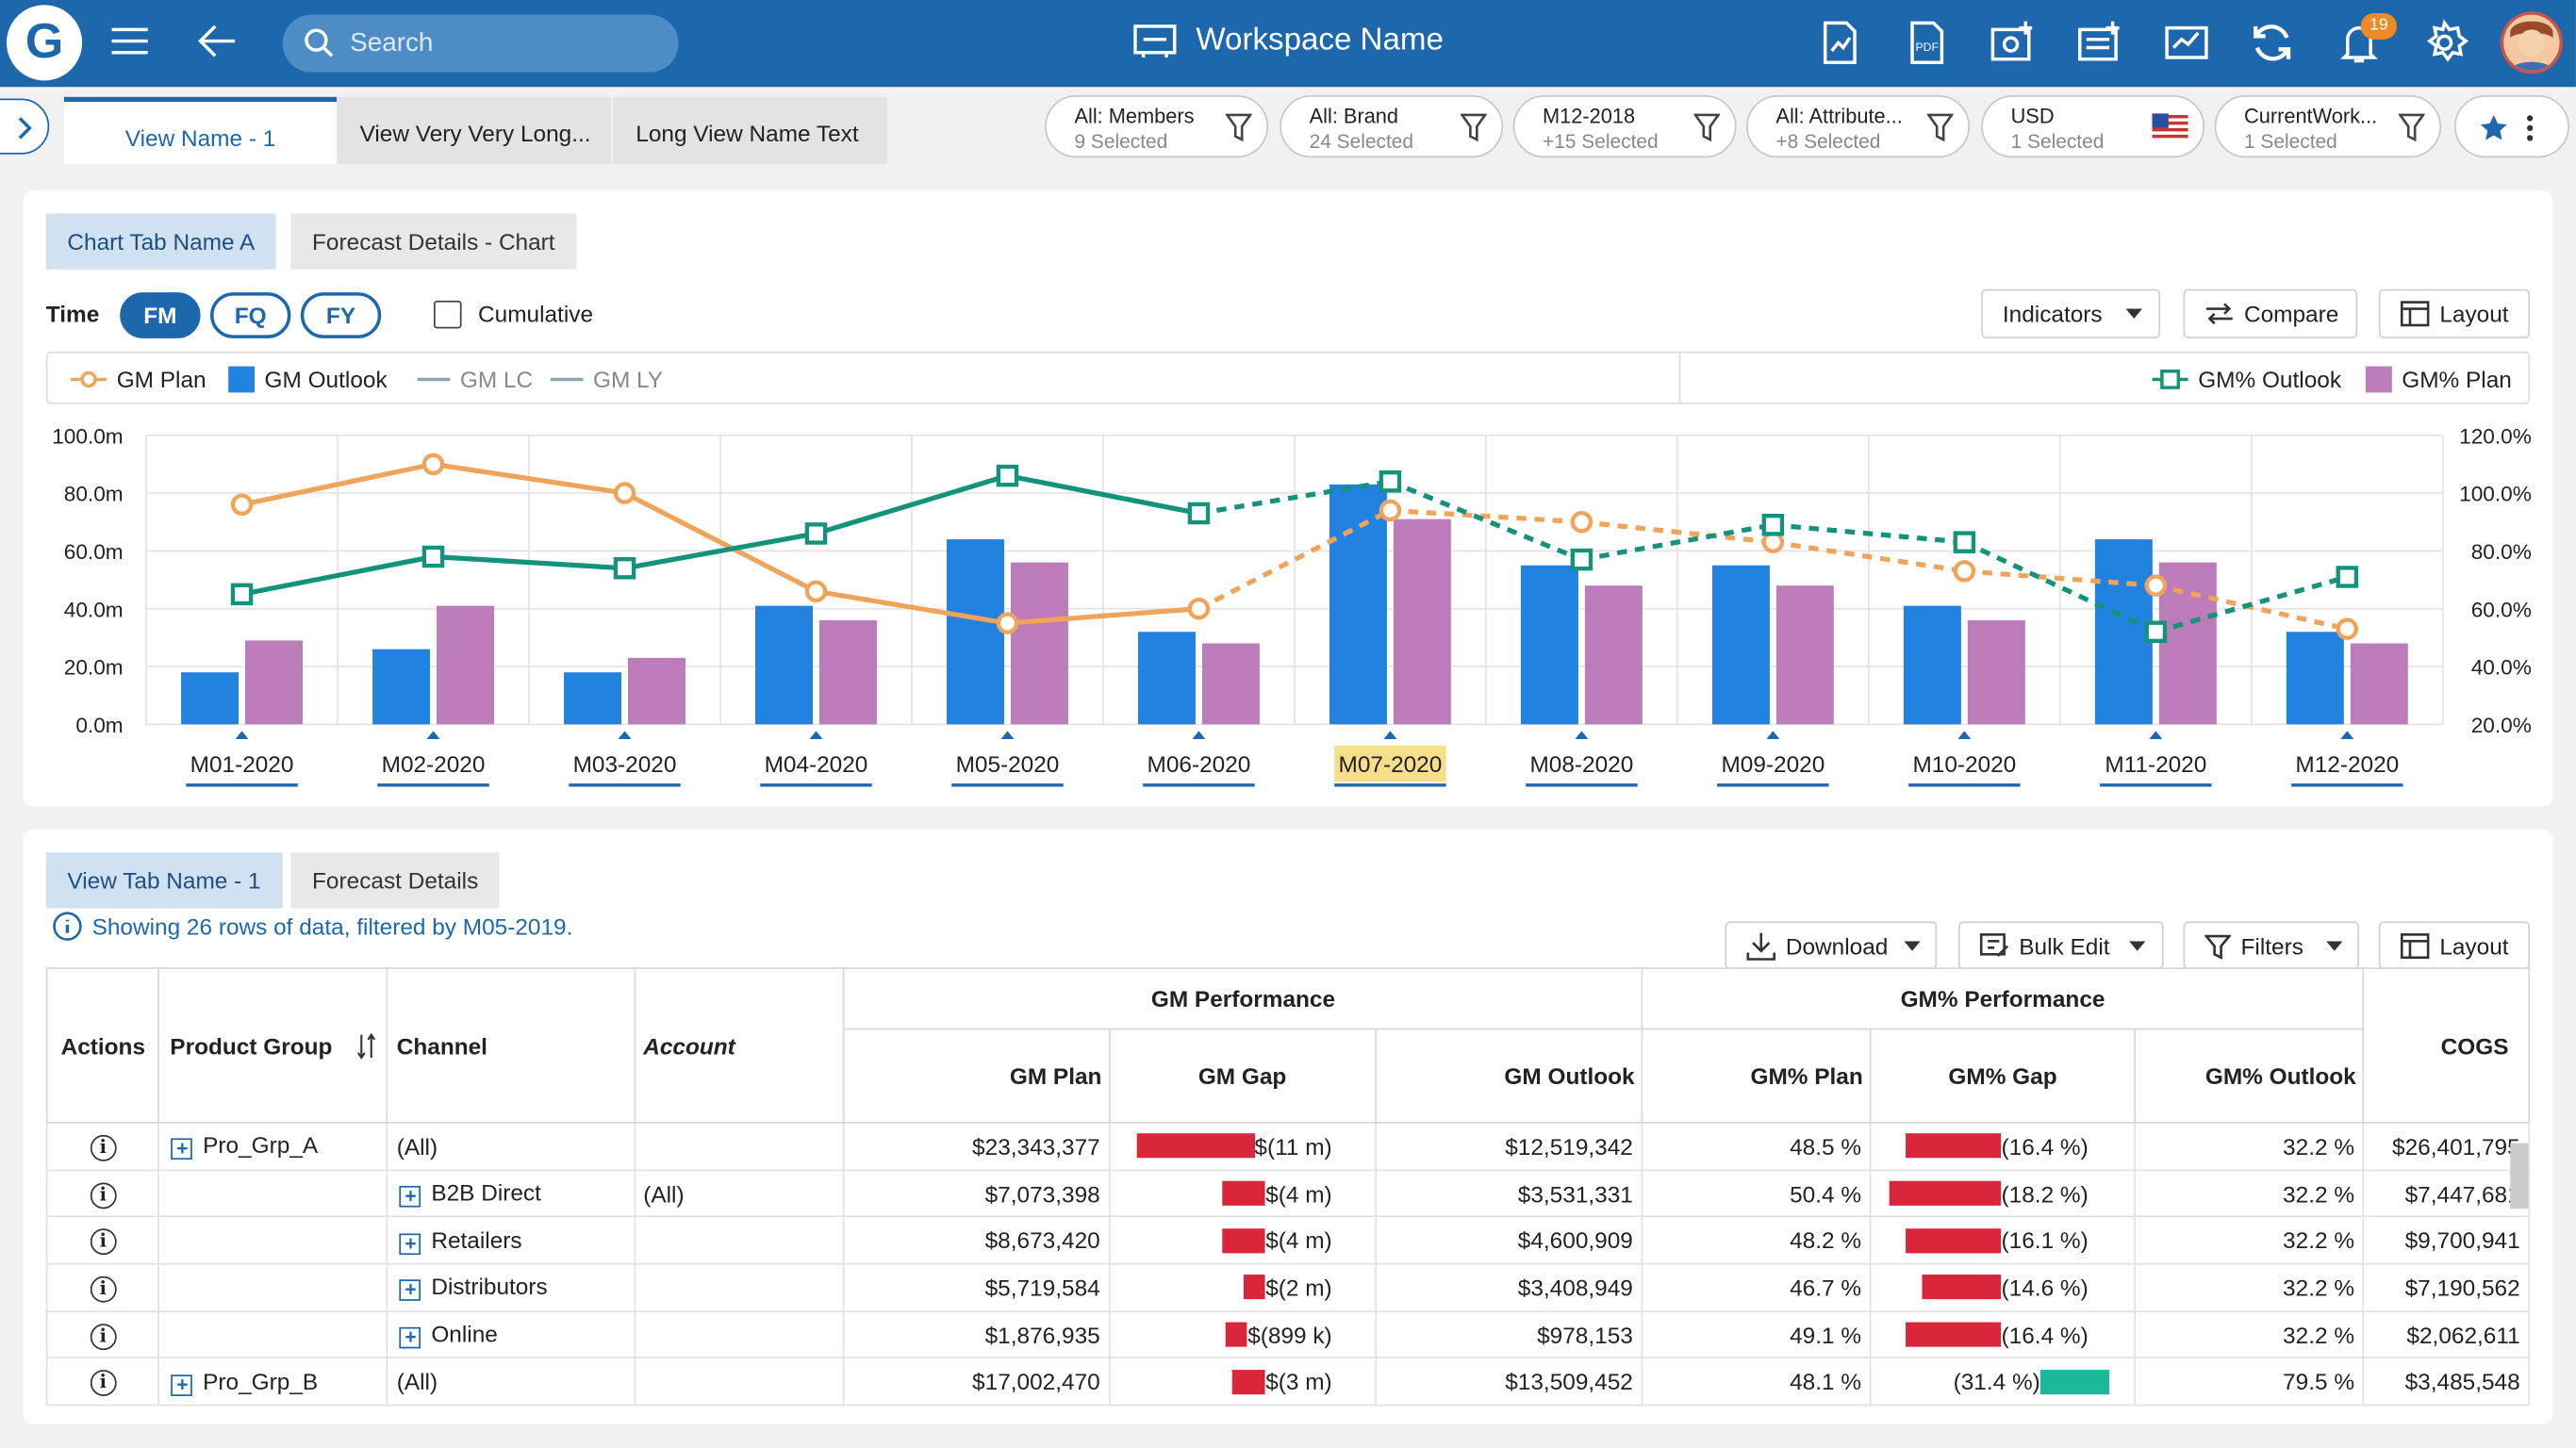 This screenshot has width=2576, height=1448. What do you see at coordinates (1773, 765) in the screenshot?
I see `x-tick-label: M09-2020` at bounding box center [1773, 765].